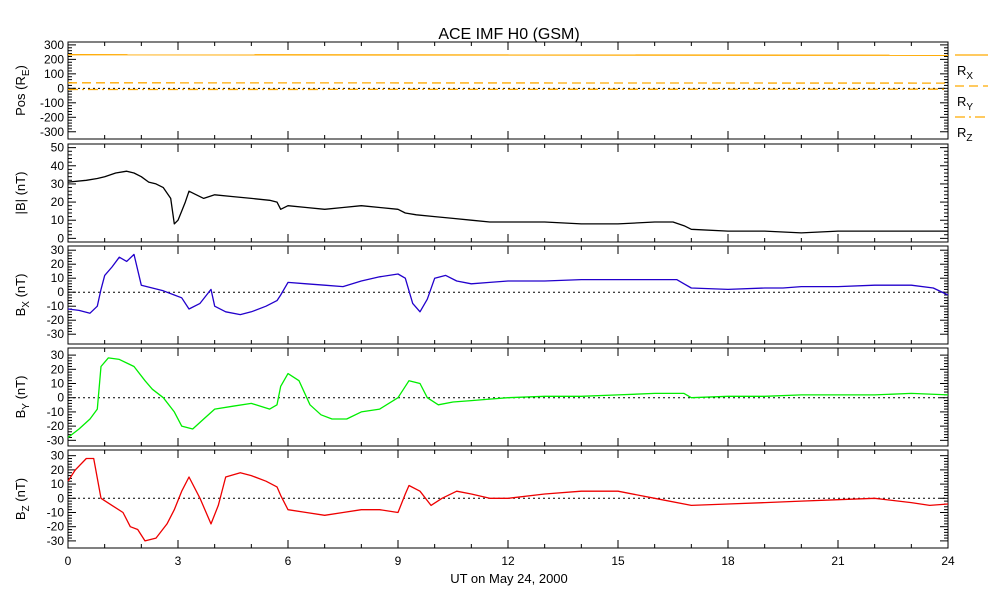  Describe the element at coordinates (969, 76) in the screenshot. I see `legend-label-sub: X` at that location.